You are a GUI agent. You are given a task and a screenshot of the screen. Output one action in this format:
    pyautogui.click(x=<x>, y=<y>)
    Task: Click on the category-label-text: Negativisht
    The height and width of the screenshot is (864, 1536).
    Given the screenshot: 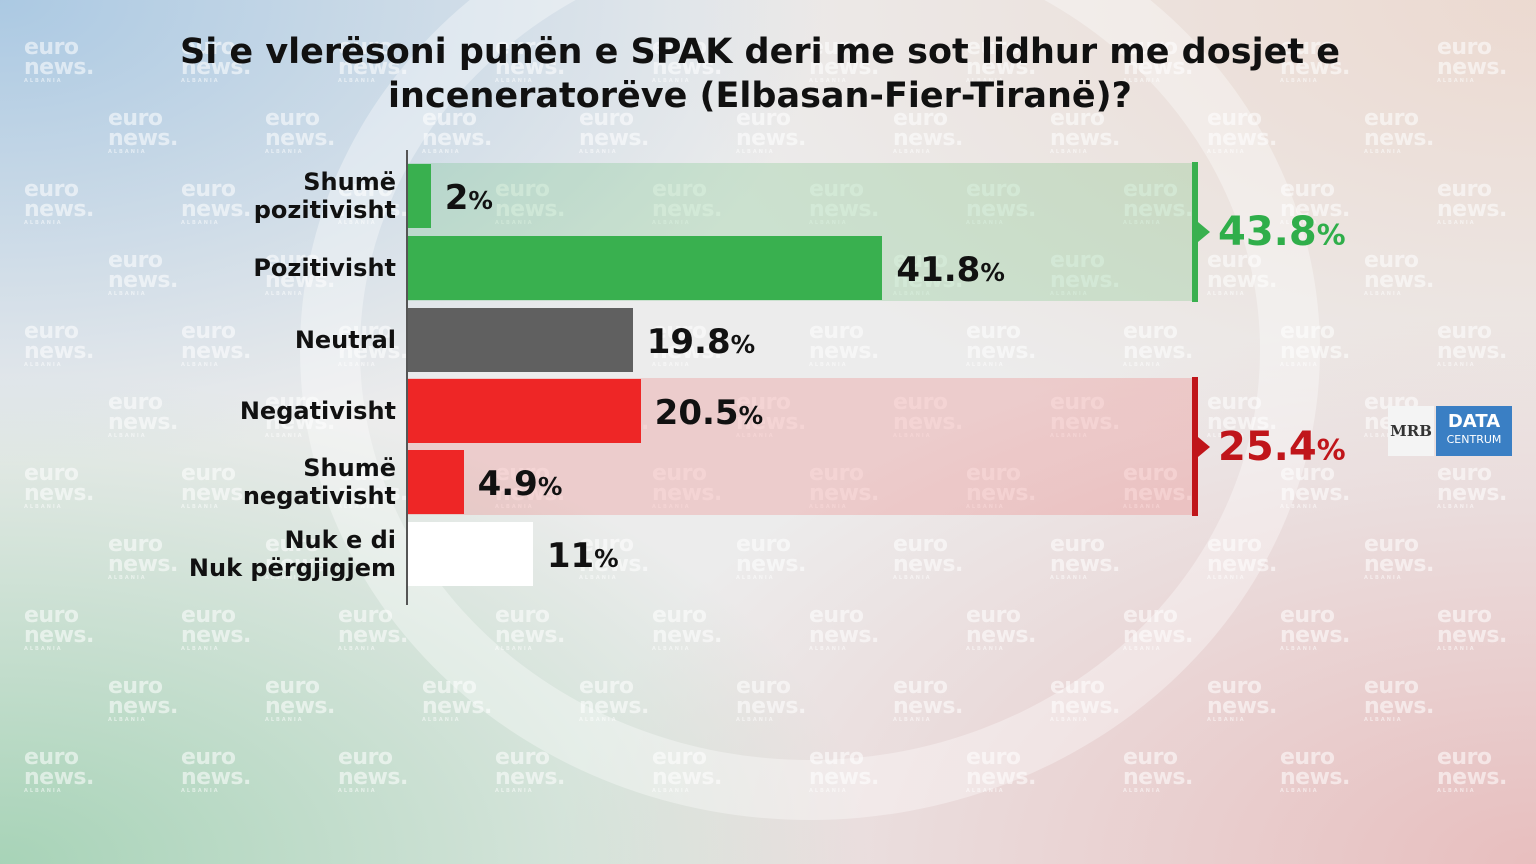 What is the action you would take?
    pyautogui.click(x=318, y=411)
    